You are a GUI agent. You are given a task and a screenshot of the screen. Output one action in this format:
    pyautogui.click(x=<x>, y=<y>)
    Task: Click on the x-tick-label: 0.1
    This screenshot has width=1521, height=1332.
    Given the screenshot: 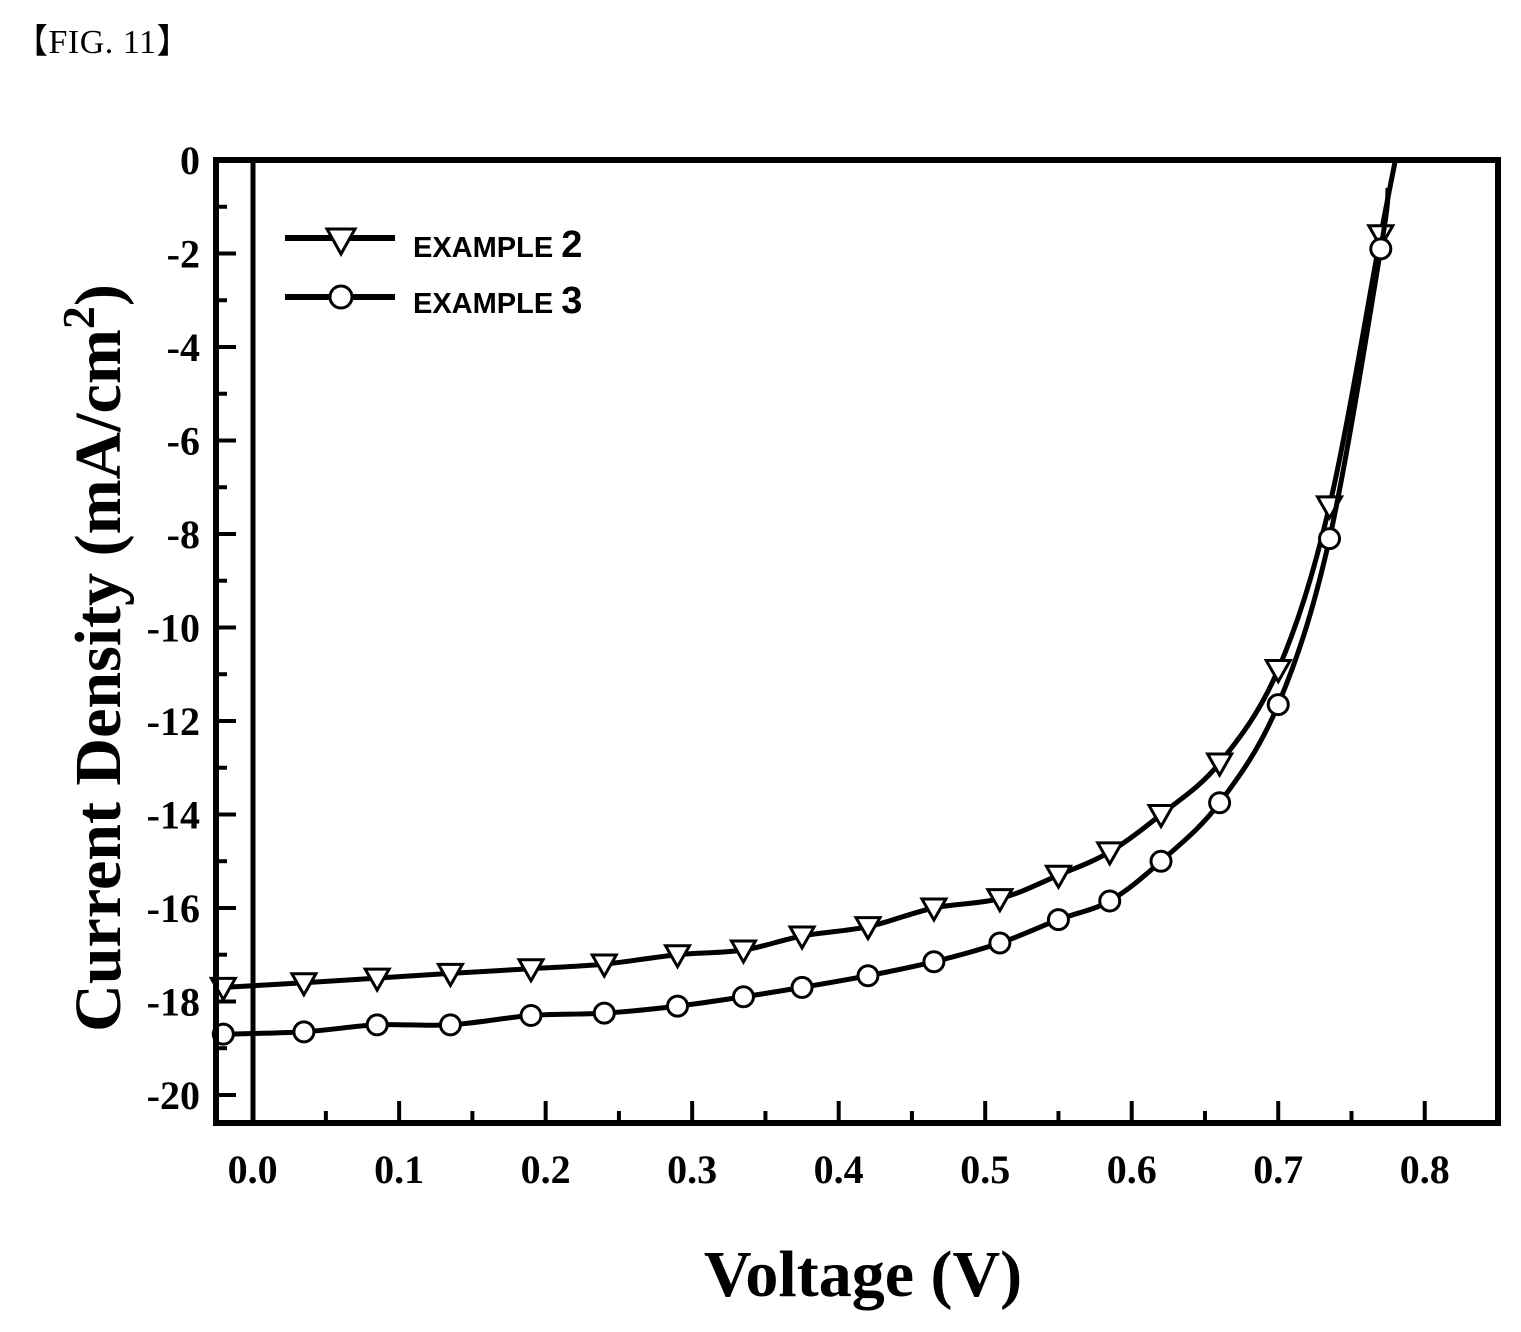 What is the action you would take?
    pyautogui.click(x=399, y=1169)
    